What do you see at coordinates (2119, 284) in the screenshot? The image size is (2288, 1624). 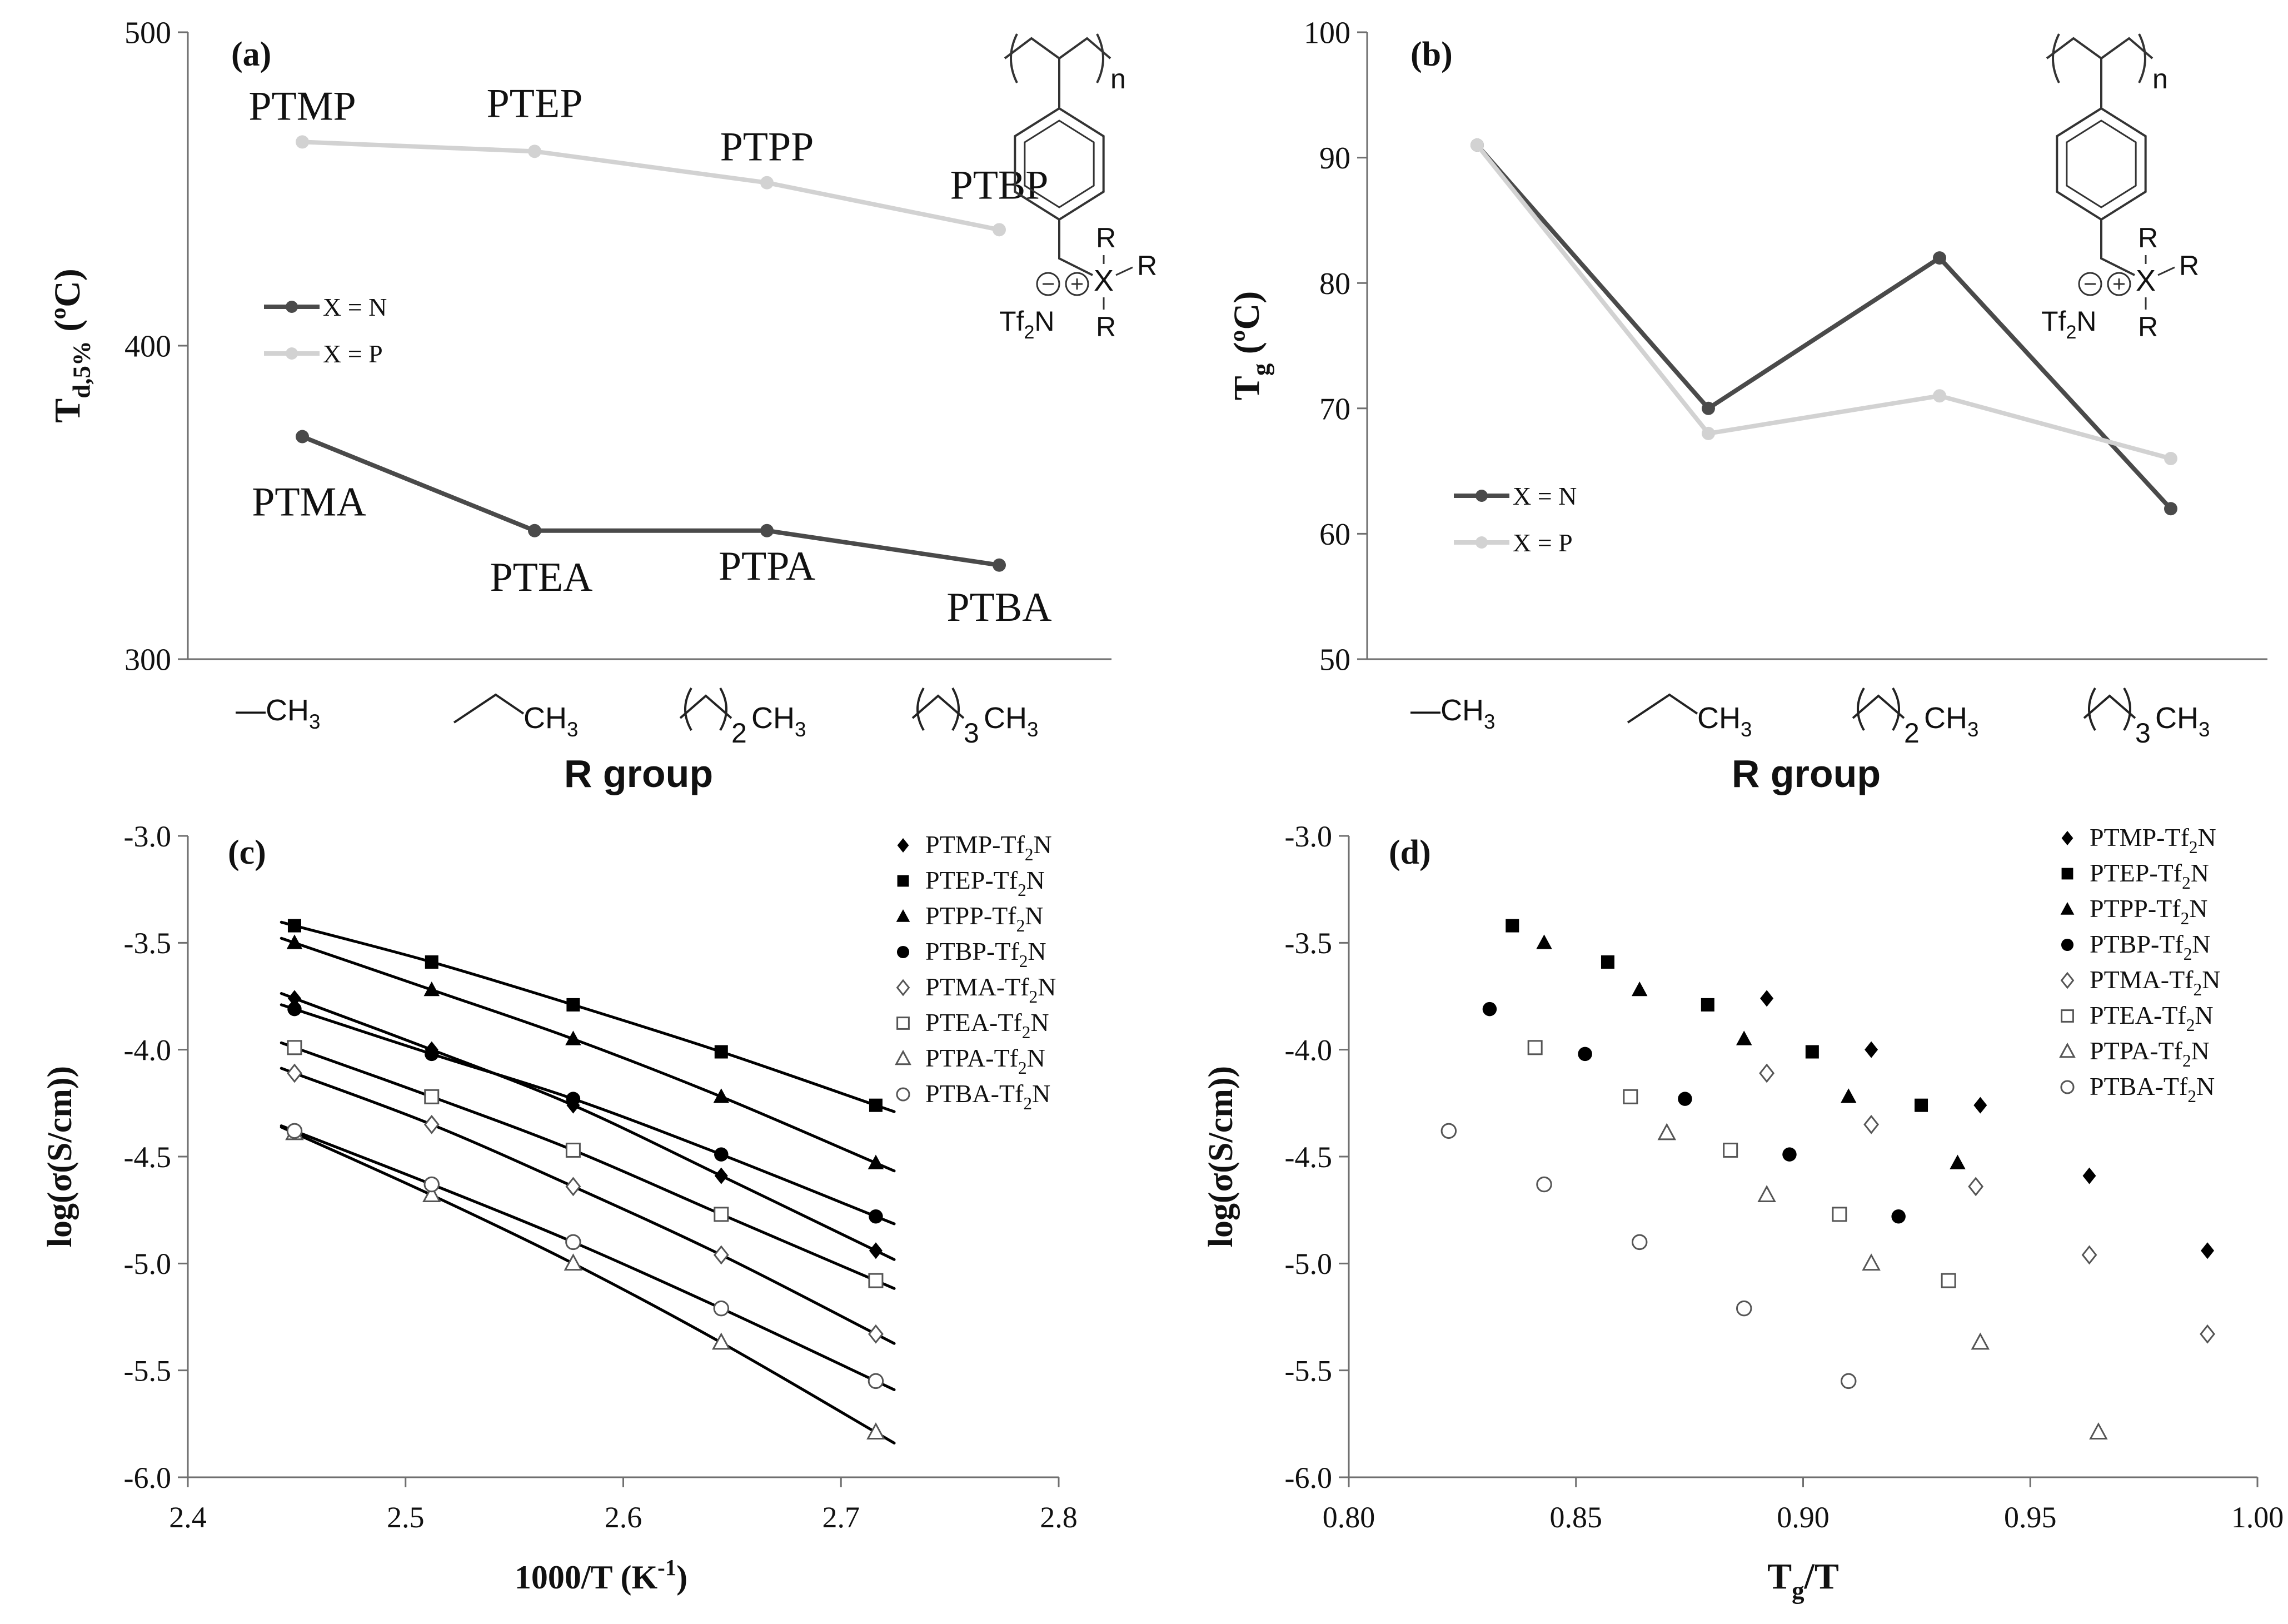 I see `plus-charge-circle` at bounding box center [2119, 284].